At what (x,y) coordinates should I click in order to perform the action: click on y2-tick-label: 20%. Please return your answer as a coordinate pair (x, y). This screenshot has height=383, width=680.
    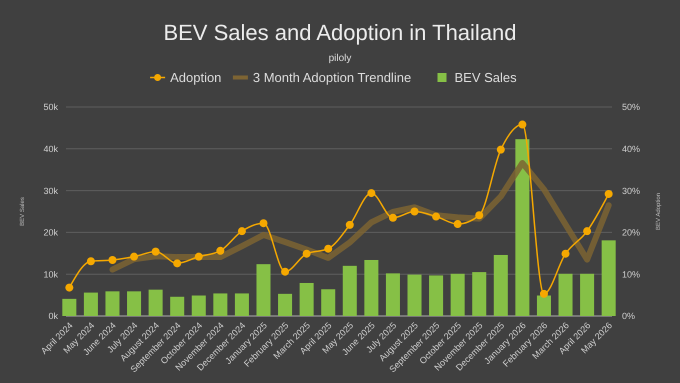
    Looking at the image, I should click on (631, 233).